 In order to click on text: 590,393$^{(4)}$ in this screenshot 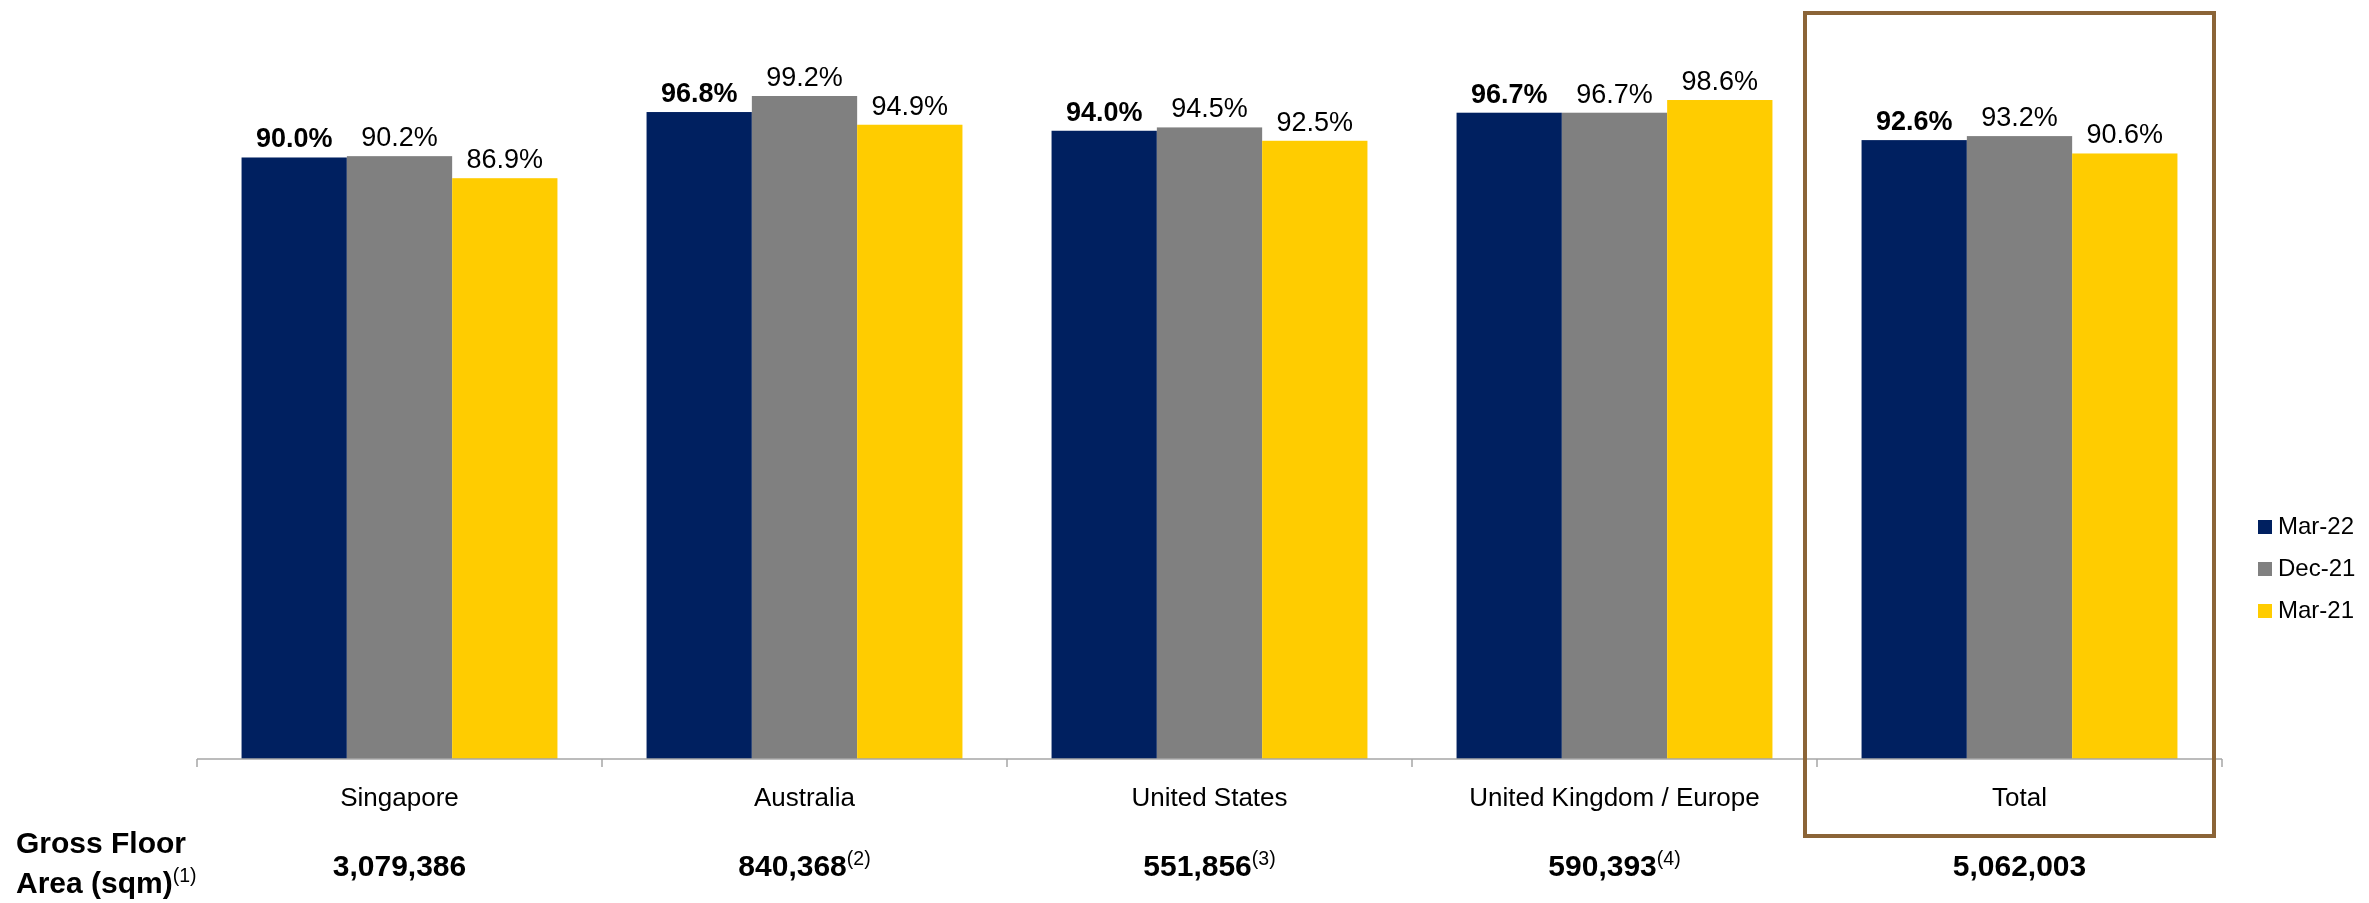, I will do `click(1614, 864)`.